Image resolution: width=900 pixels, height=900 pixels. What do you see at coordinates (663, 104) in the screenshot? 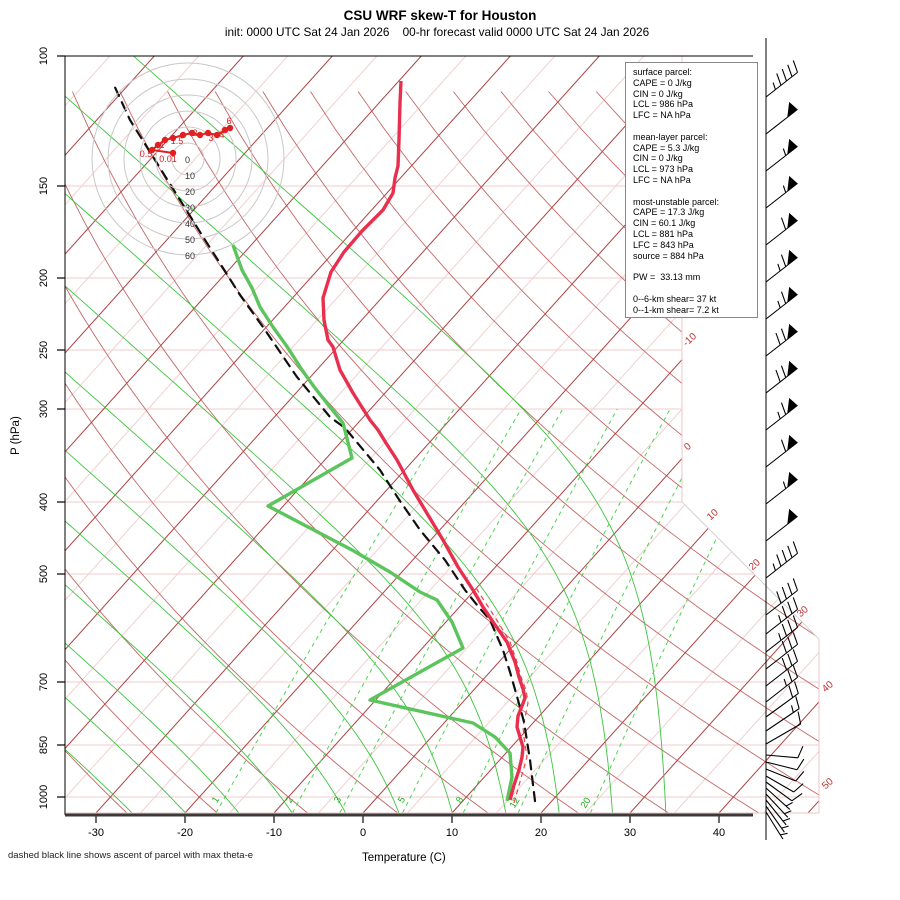
I see `parcel-info-line: LCL = 986 hPa` at bounding box center [663, 104].